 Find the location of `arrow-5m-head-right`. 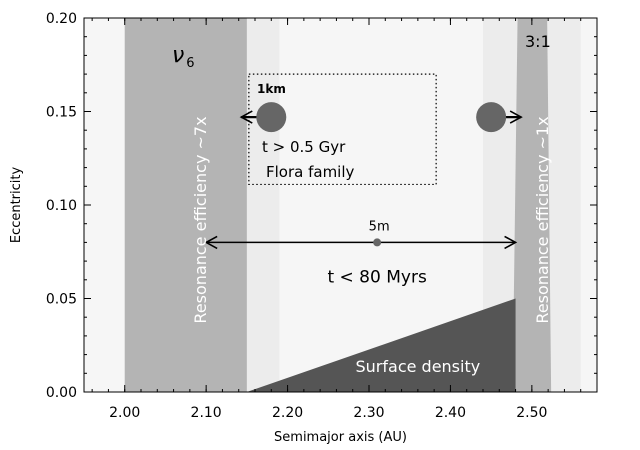

arrow-5m-head-right is located at coordinates (511, 242).